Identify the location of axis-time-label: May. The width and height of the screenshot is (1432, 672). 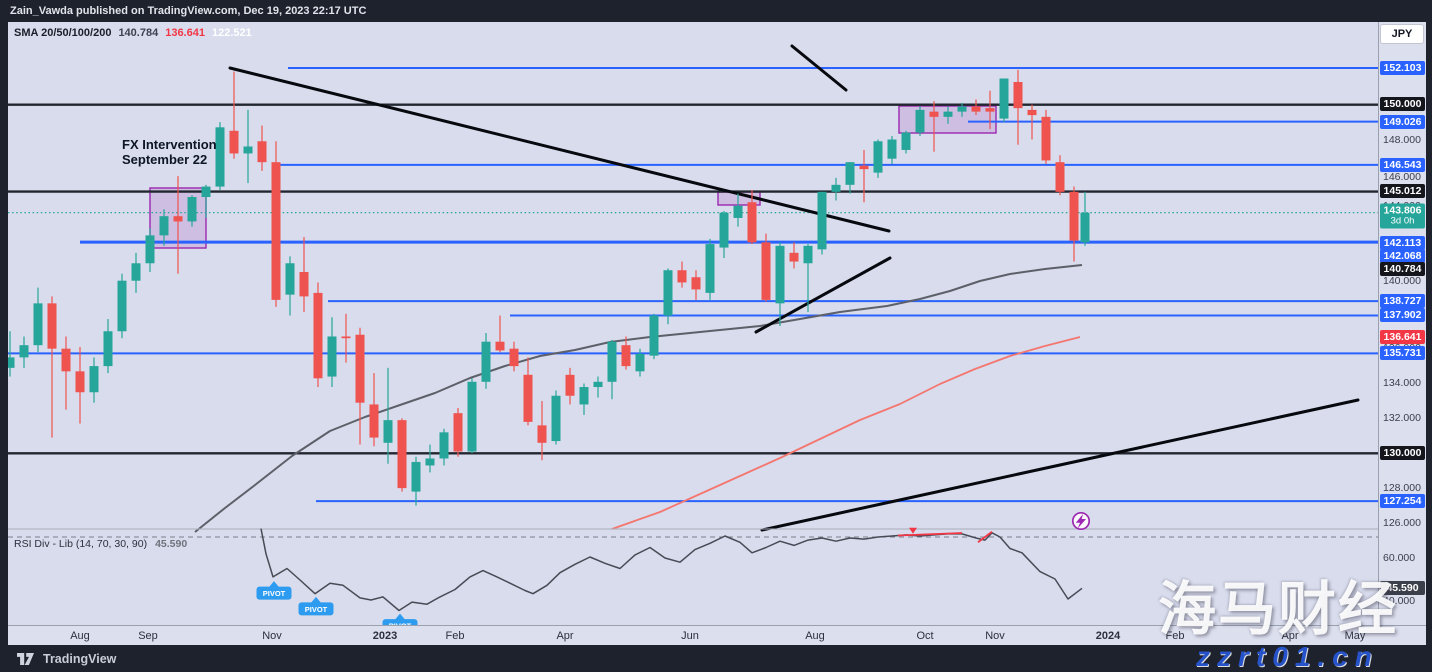
(1355, 636).